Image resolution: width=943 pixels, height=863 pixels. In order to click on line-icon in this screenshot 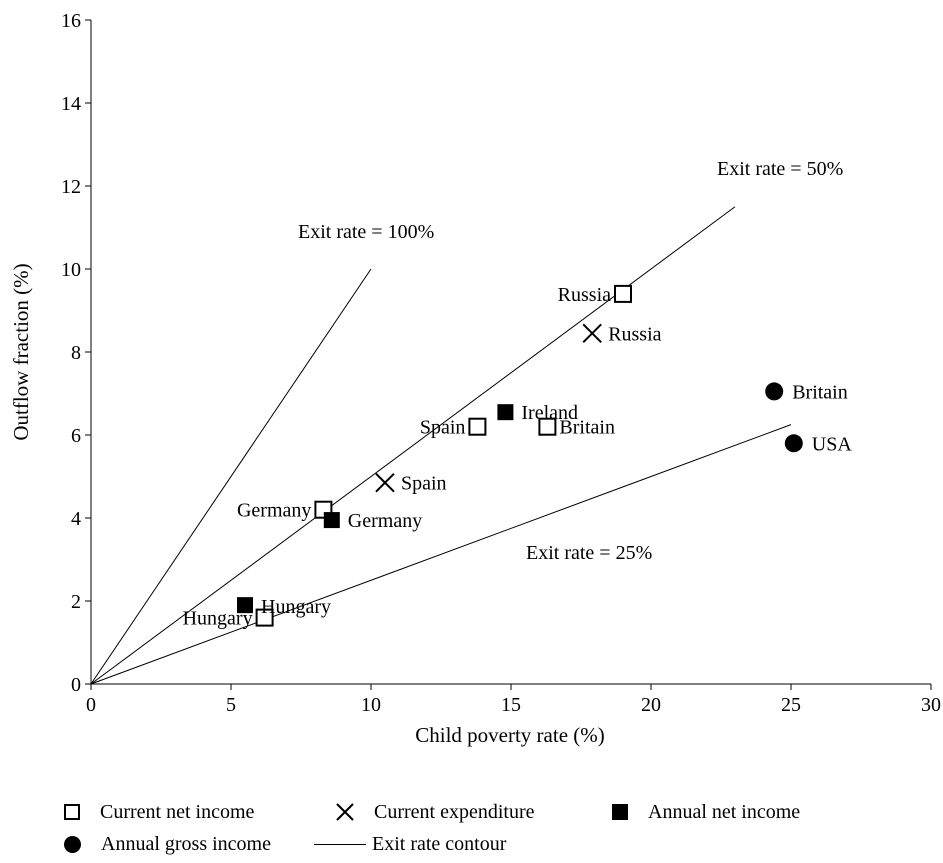, I will do `click(340, 844)`.